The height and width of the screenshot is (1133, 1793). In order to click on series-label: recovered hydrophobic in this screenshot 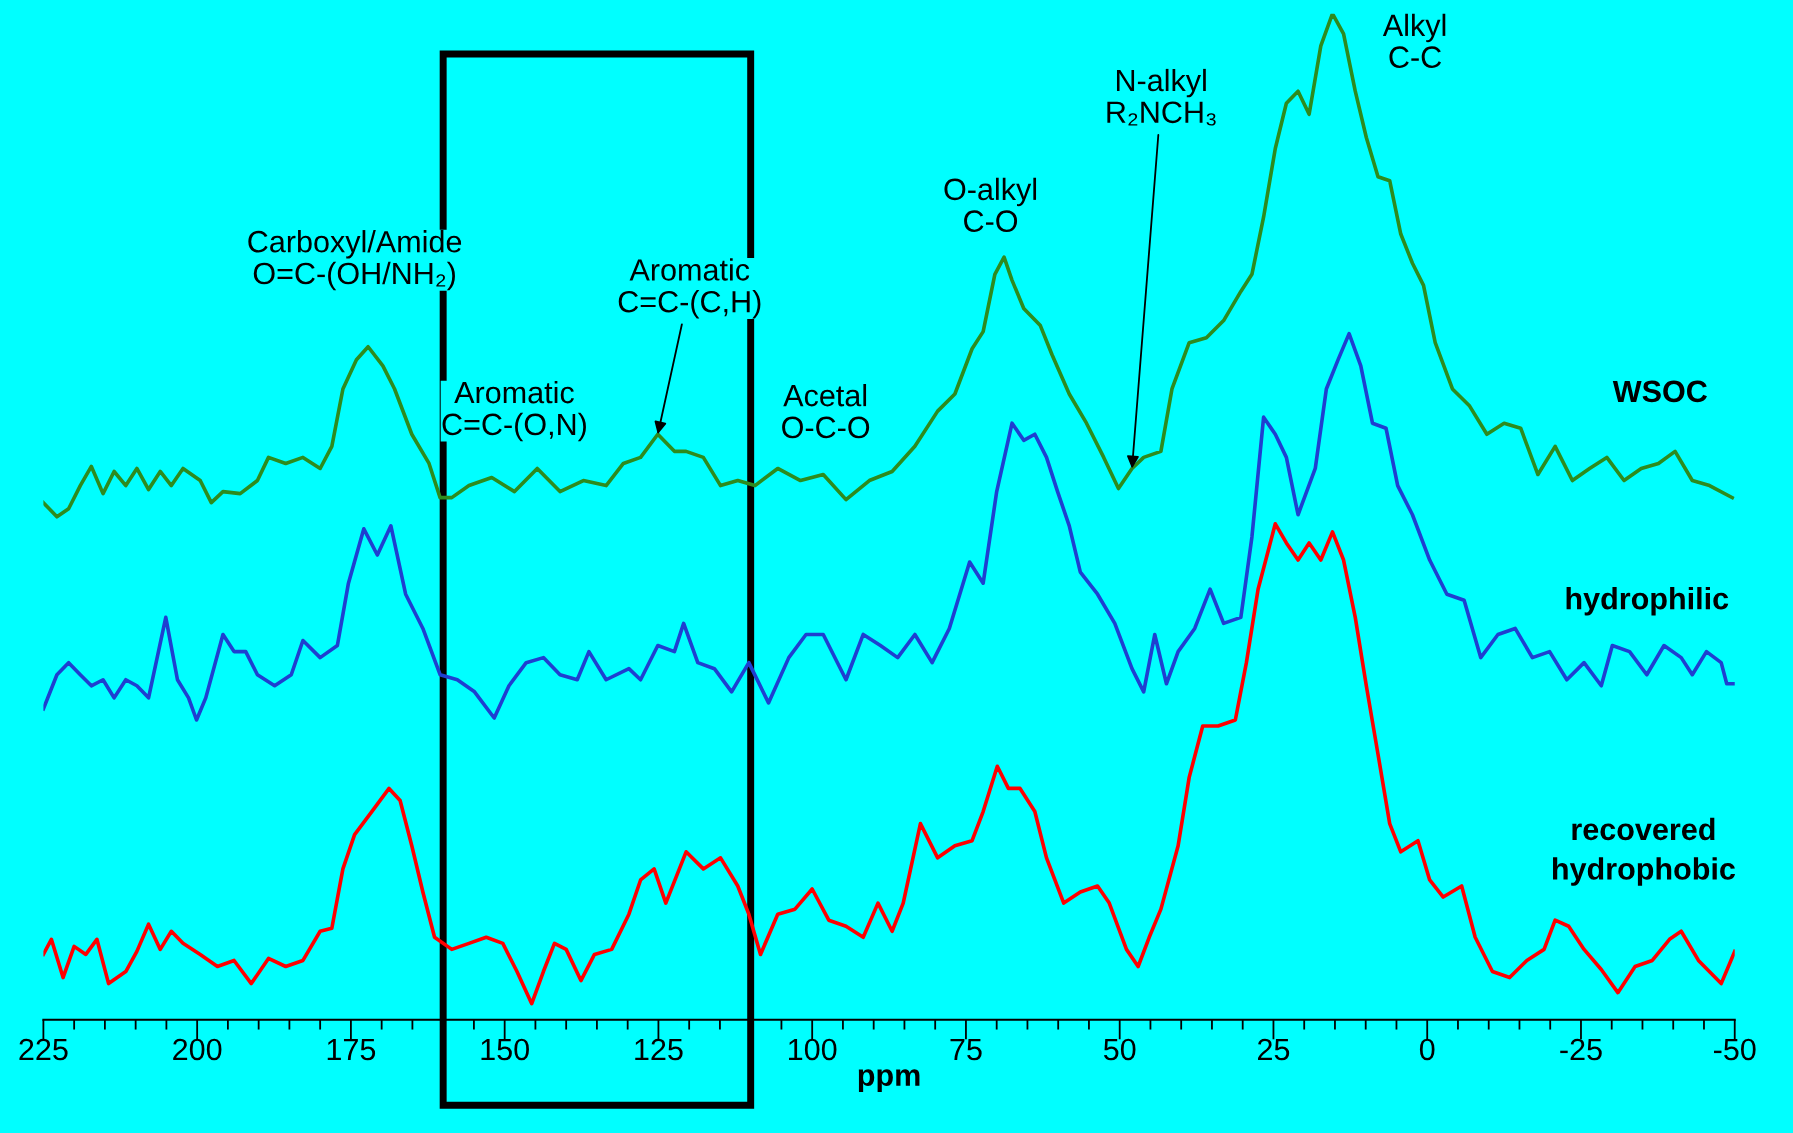, I will do `click(1644, 851)`.